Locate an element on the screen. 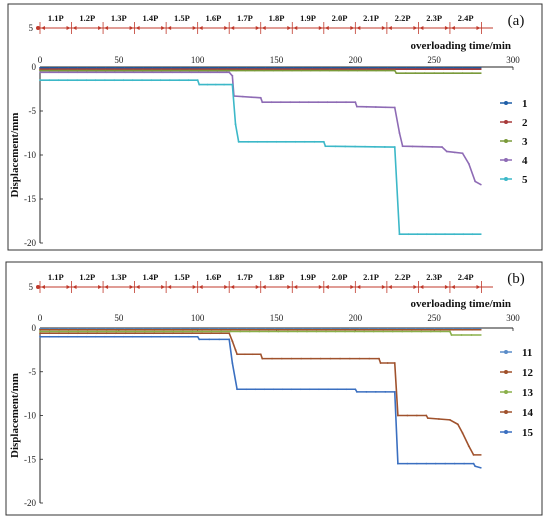  x-tick-label: 300 is located at coordinates (513, 60).